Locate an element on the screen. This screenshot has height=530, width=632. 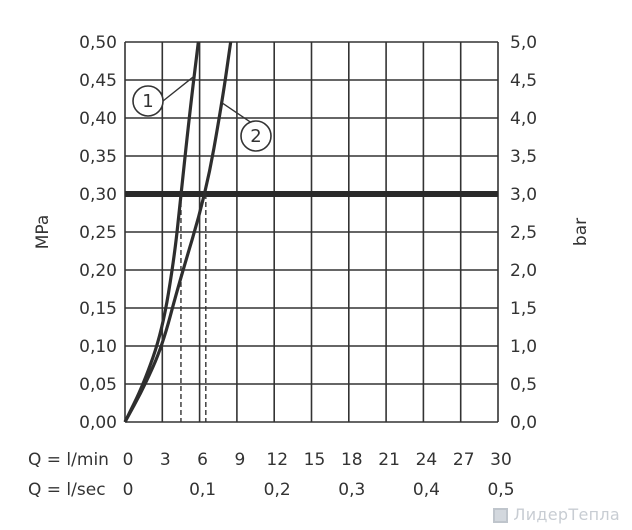
y-left-tick-label: 0,15 is located at coordinates (98, 309).